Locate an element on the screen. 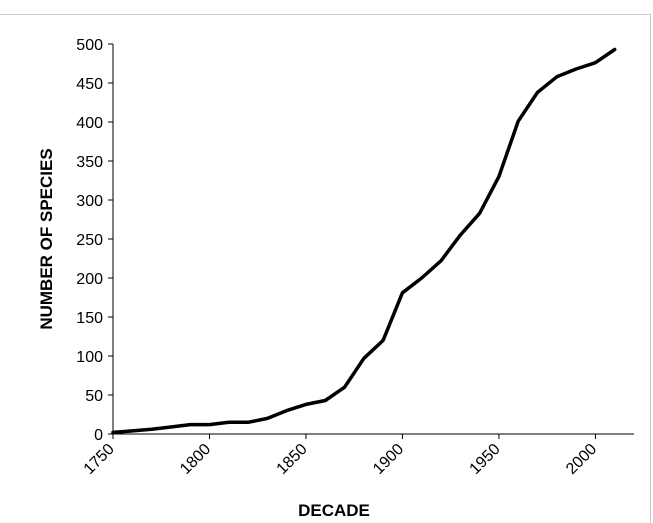 Image resolution: width=653 pixels, height=523 pixels. x-axis-ticks: 1750 1800 1850 1900 1950 2000 is located at coordinates (340, 456).